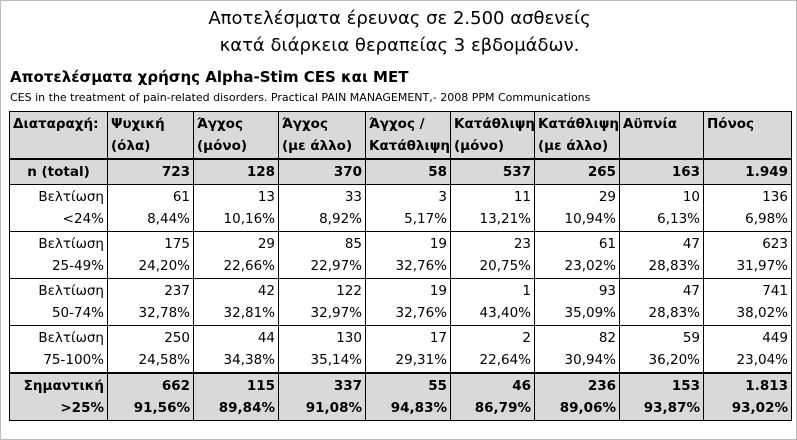 This screenshot has height=440, width=797. I want to click on cell-line: 22,97%, so click(336, 266).